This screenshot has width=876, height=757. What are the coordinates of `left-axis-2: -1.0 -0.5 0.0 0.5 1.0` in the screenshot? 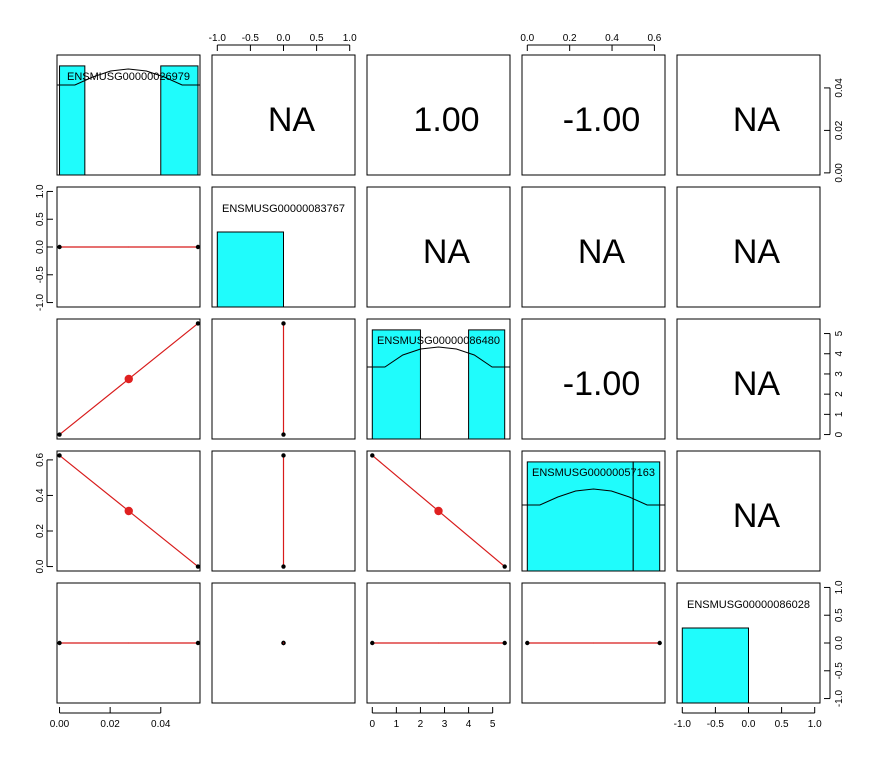 It's located at (44, 247).